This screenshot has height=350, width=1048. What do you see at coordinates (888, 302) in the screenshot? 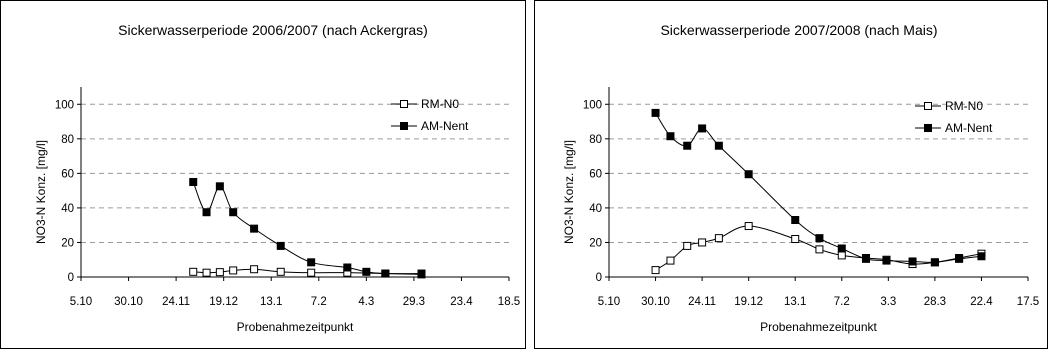
I see `chart-1-x-tick-label: 3.3` at bounding box center [888, 302].